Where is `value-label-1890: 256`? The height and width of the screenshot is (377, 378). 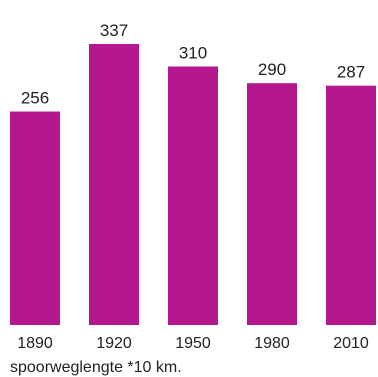
value-label-1890: 256 is located at coordinates (35, 98).